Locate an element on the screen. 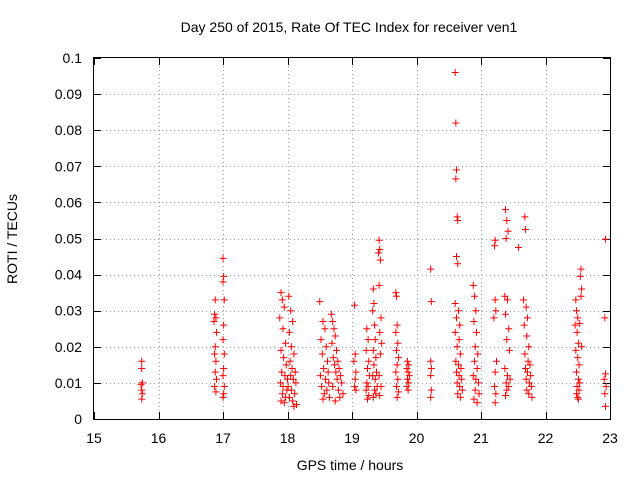  y-tick-label: 0.05 is located at coordinates (68, 239).